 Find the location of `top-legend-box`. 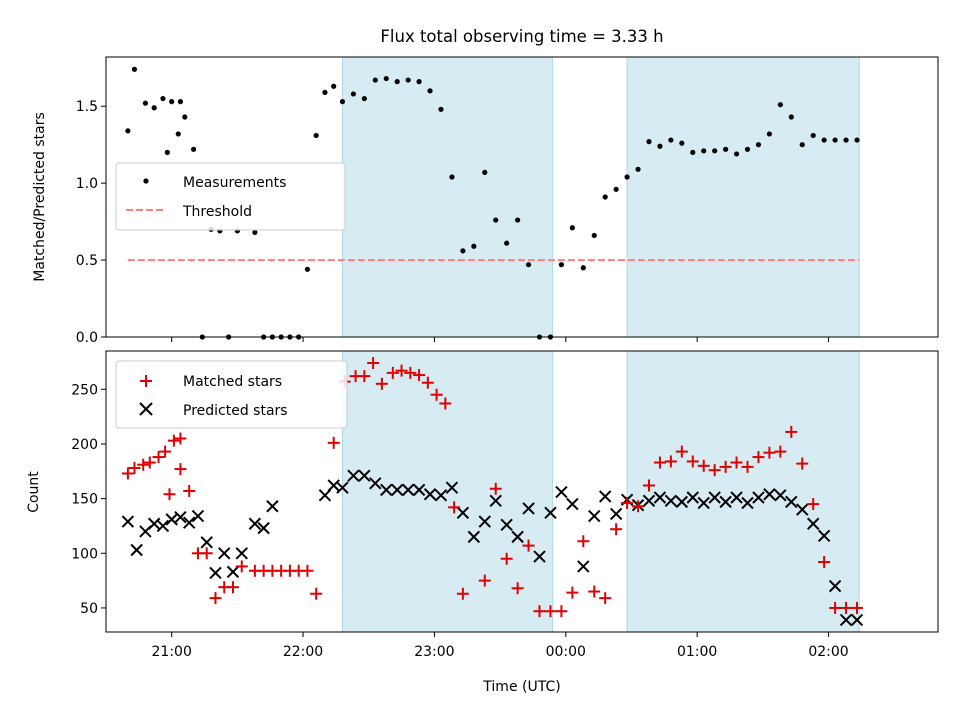

top-legend-box is located at coordinates (230, 196).